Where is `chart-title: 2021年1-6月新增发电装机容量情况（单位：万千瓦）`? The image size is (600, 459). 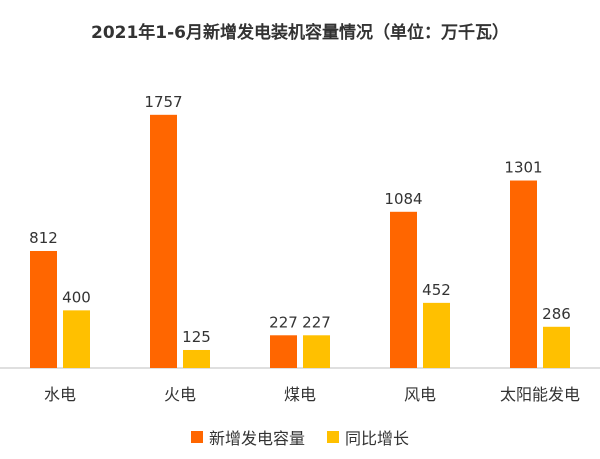 chart-title: 2021年1-6月新增发电装机容量情况（单位：万千瓦） is located at coordinates (300, 33).